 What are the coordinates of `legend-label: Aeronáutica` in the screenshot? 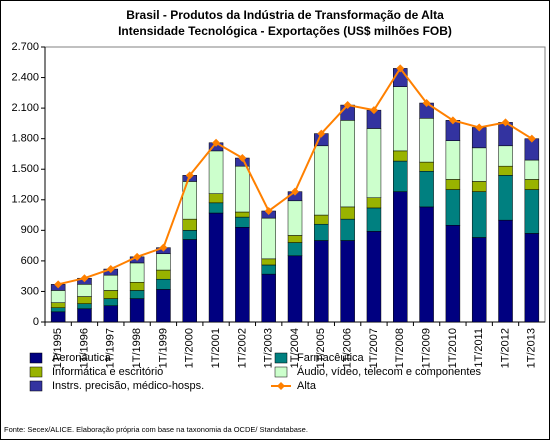 It's located at (82, 358).